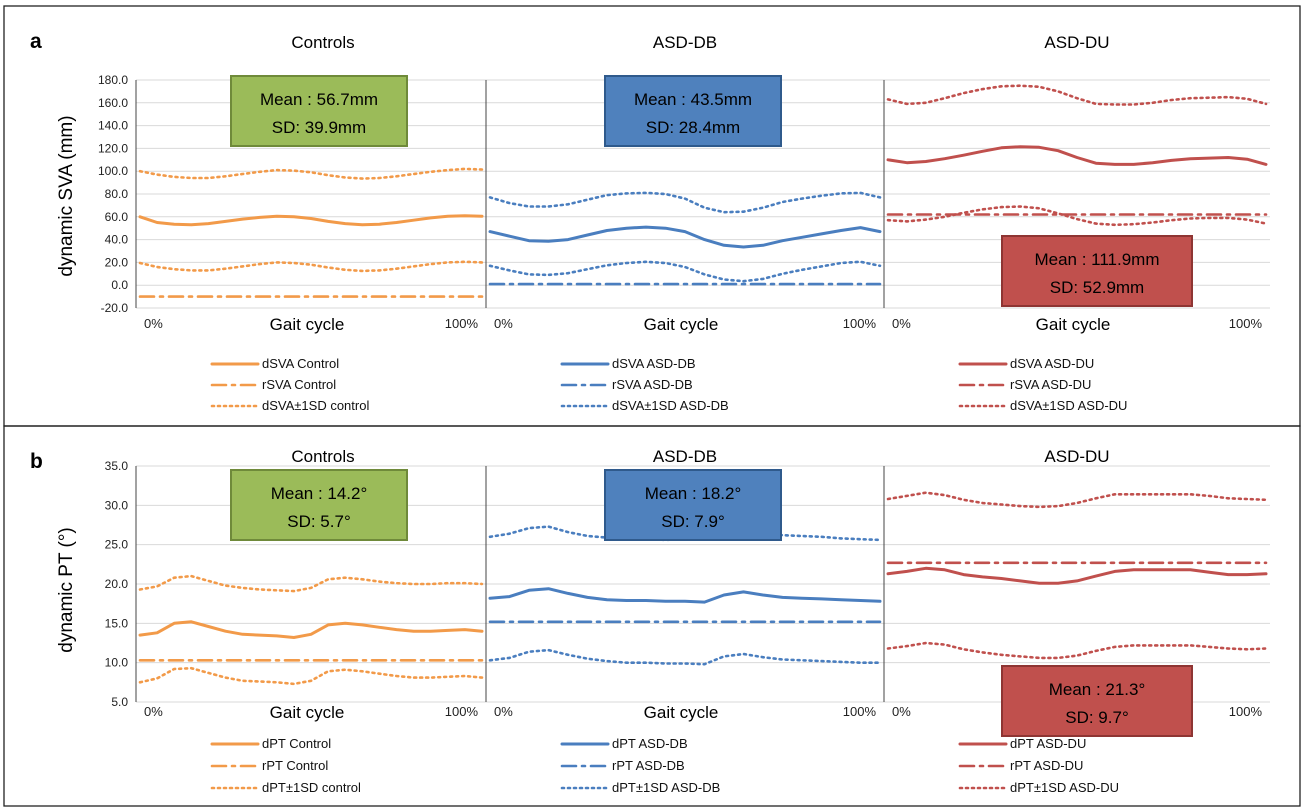 The width and height of the screenshot is (1305, 810). I want to click on legend-entry: rSVA Control, so click(299, 384).